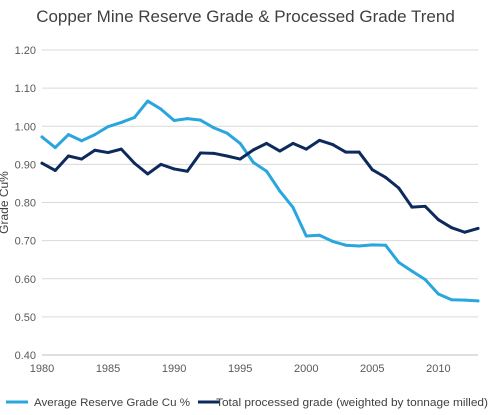 The width and height of the screenshot is (491, 415). What do you see at coordinates (25, 51) in the screenshot?
I see `y-tick-label: 1.20` at bounding box center [25, 51].